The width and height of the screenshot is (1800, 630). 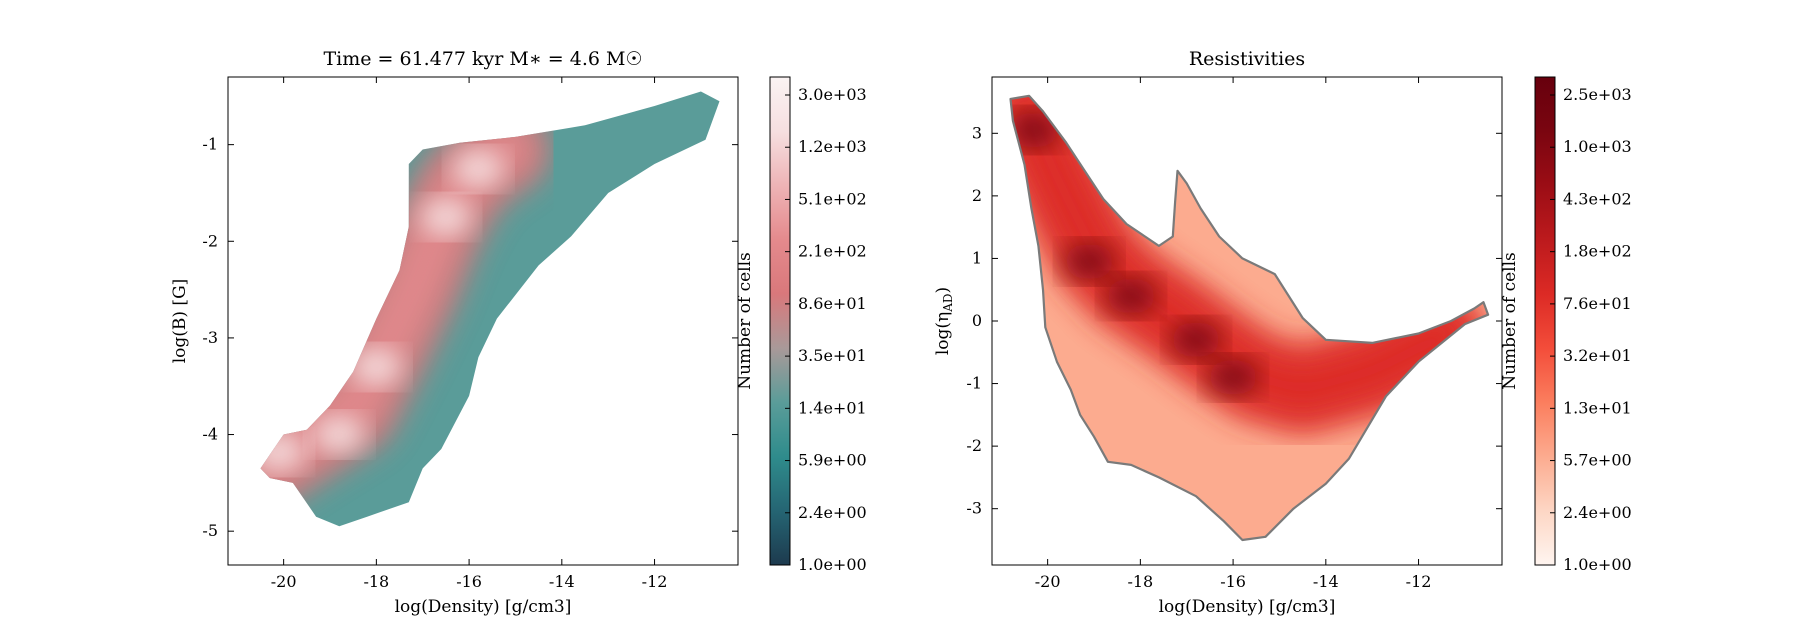 I want to click on colorbar-tick-label: 5.9e+00, so click(x=832, y=460).